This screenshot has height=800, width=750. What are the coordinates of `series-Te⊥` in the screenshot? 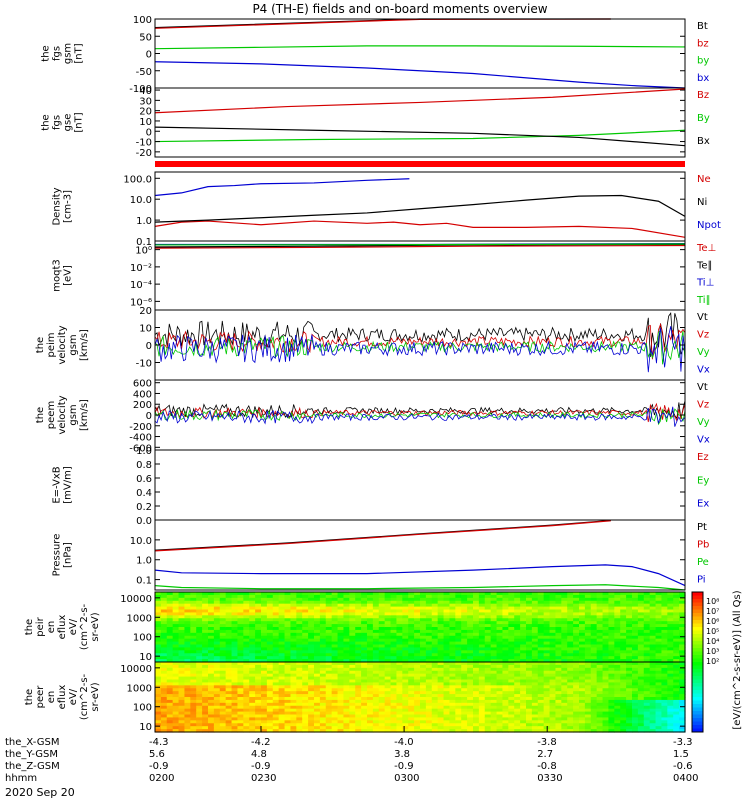 It's located at (420, 246).